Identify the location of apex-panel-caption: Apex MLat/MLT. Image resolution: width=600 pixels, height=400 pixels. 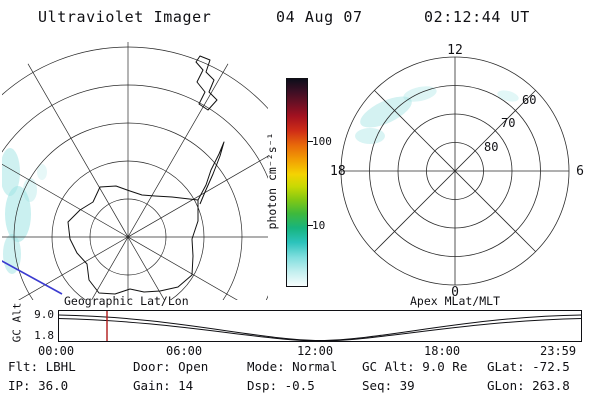
(455, 301).